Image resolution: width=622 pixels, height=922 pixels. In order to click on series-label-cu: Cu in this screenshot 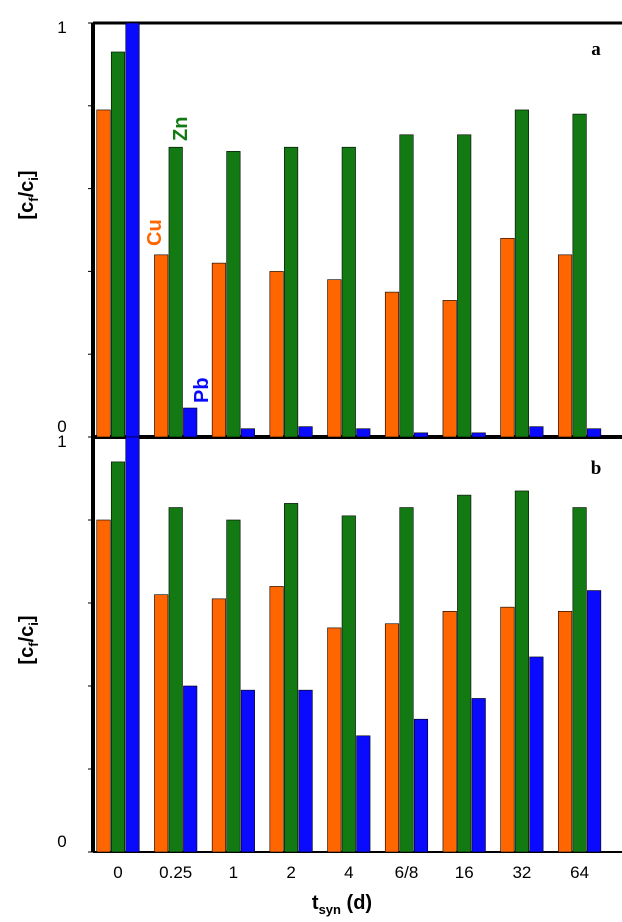, I will do `click(155, 232)`.